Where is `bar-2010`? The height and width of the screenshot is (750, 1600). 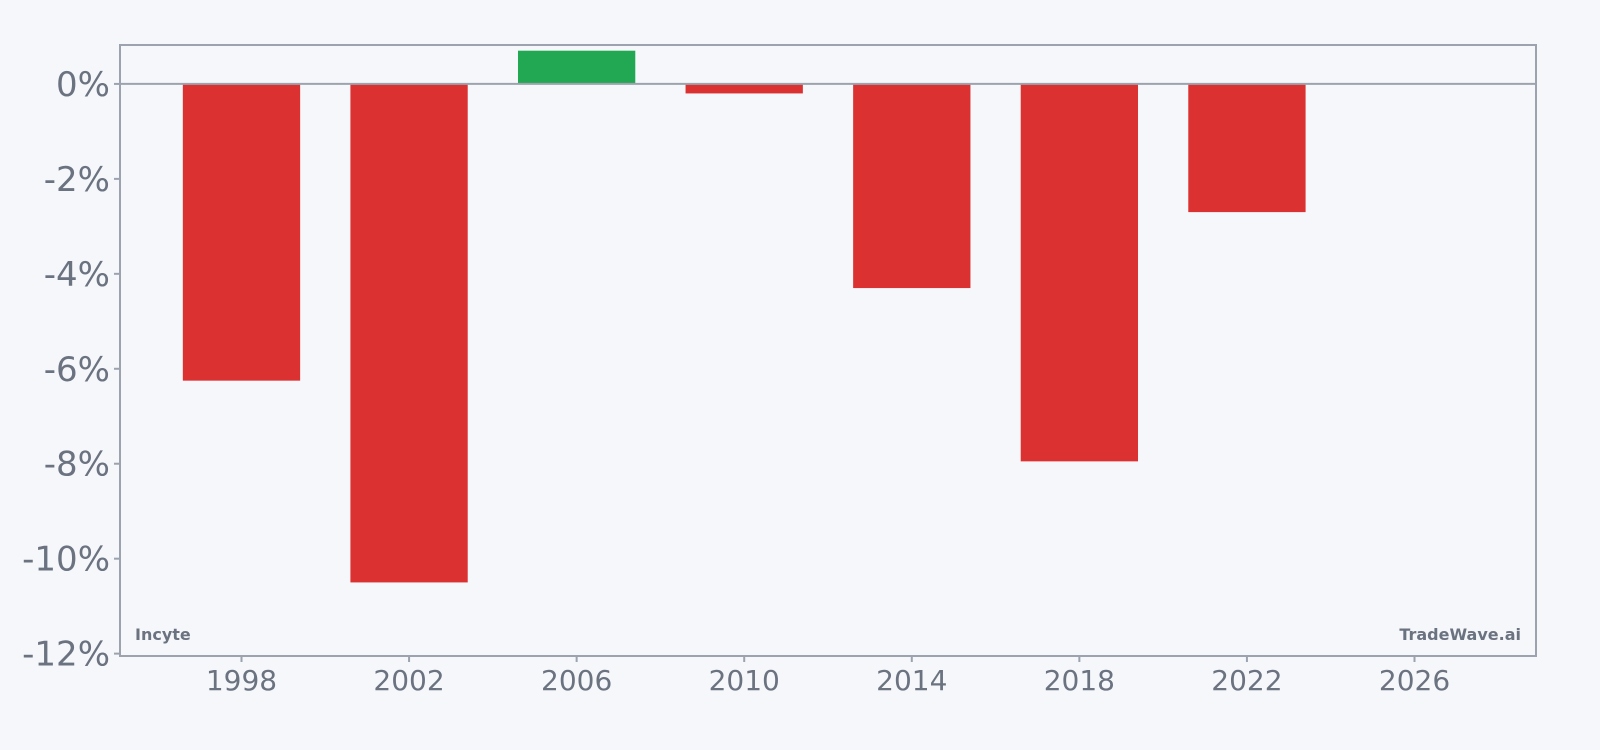 bar-2010 is located at coordinates (744, 88).